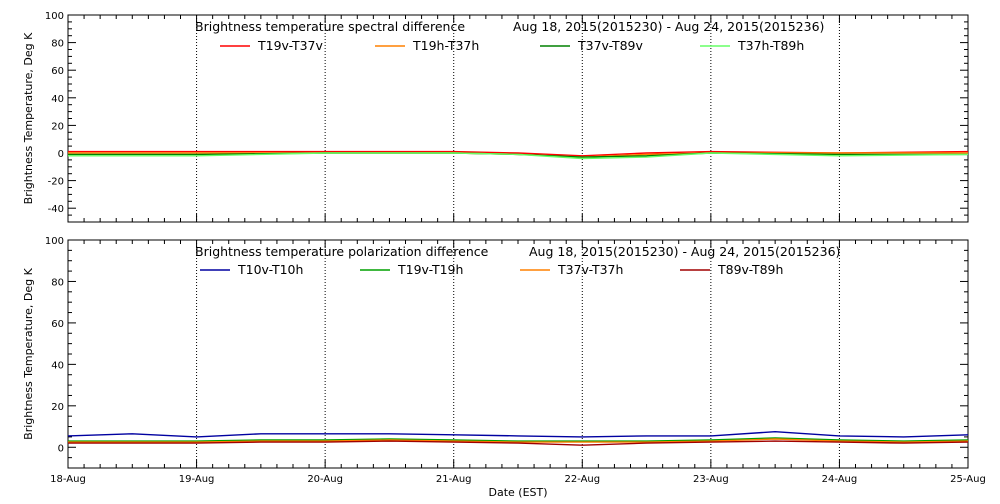 This screenshot has width=1000, height=504. I want to click on y-tick-label: -40, so click(56, 209).